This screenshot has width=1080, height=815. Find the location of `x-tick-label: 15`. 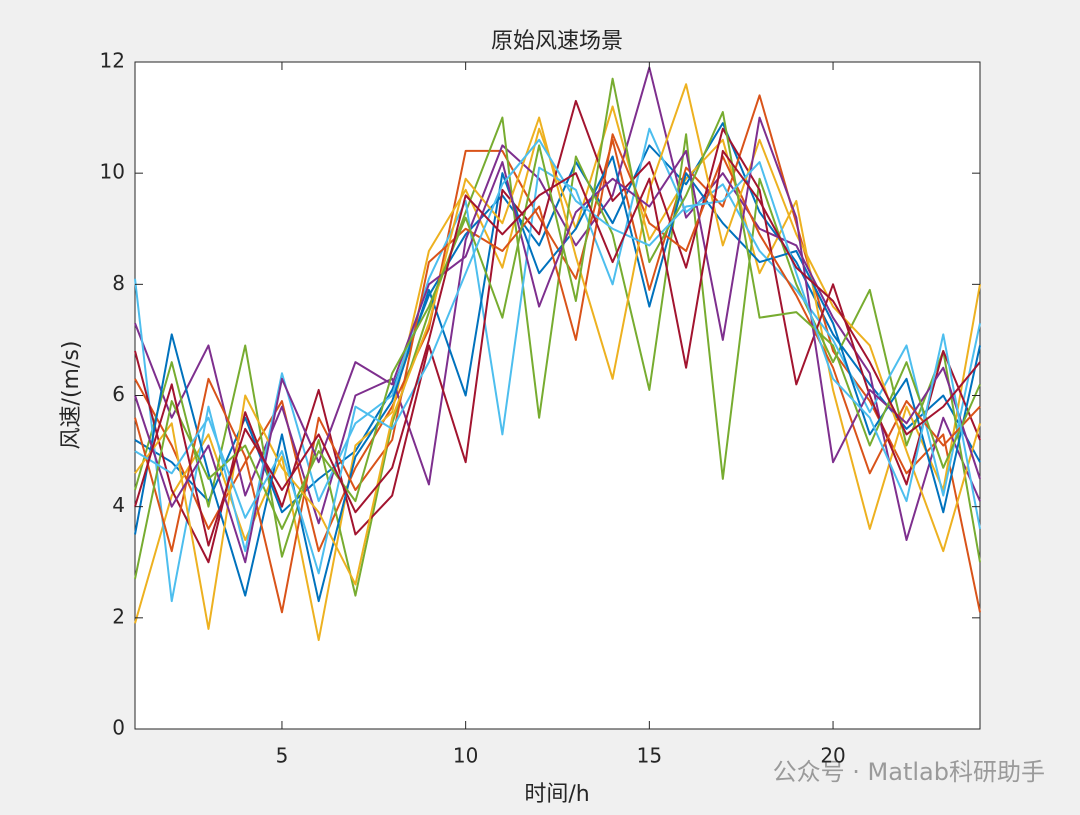

x-tick-label: 15 is located at coordinates (649, 756).